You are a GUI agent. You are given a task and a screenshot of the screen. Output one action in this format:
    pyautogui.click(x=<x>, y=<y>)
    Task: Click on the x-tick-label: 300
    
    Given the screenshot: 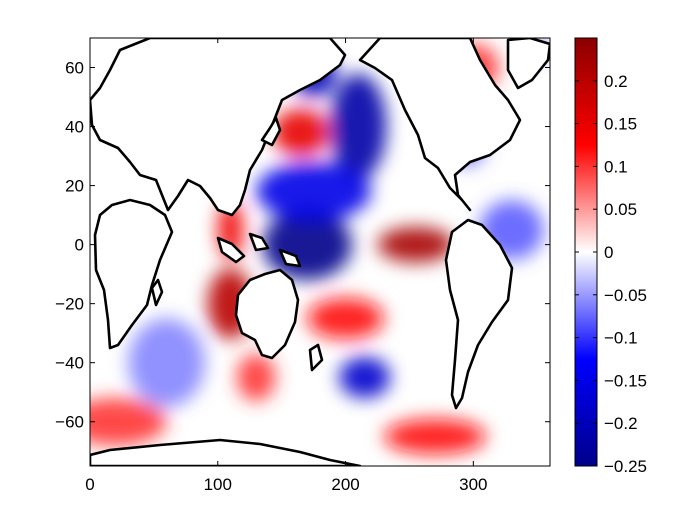 What is the action you would take?
    pyautogui.click(x=473, y=484)
    